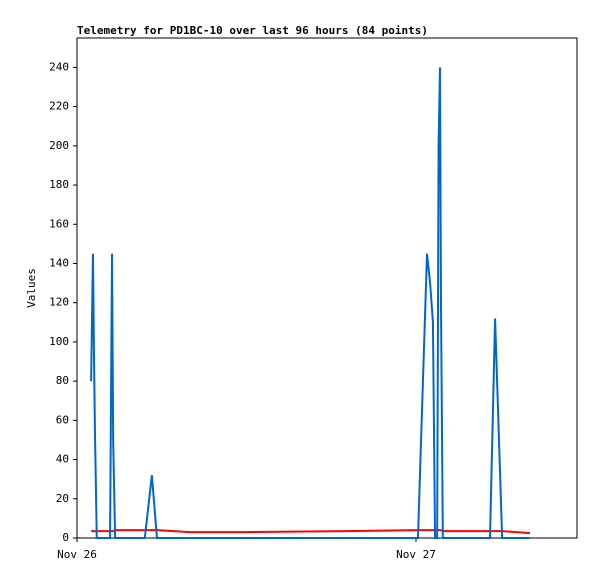 This screenshot has height=583, width=597. Describe the element at coordinates (62, 380) in the screenshot. I see `y-tick-label: 80` at that location.